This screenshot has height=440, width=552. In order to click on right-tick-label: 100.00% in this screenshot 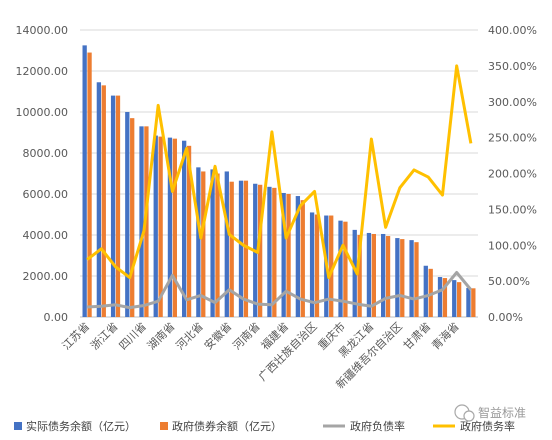, I will do `click(512, 245)`.